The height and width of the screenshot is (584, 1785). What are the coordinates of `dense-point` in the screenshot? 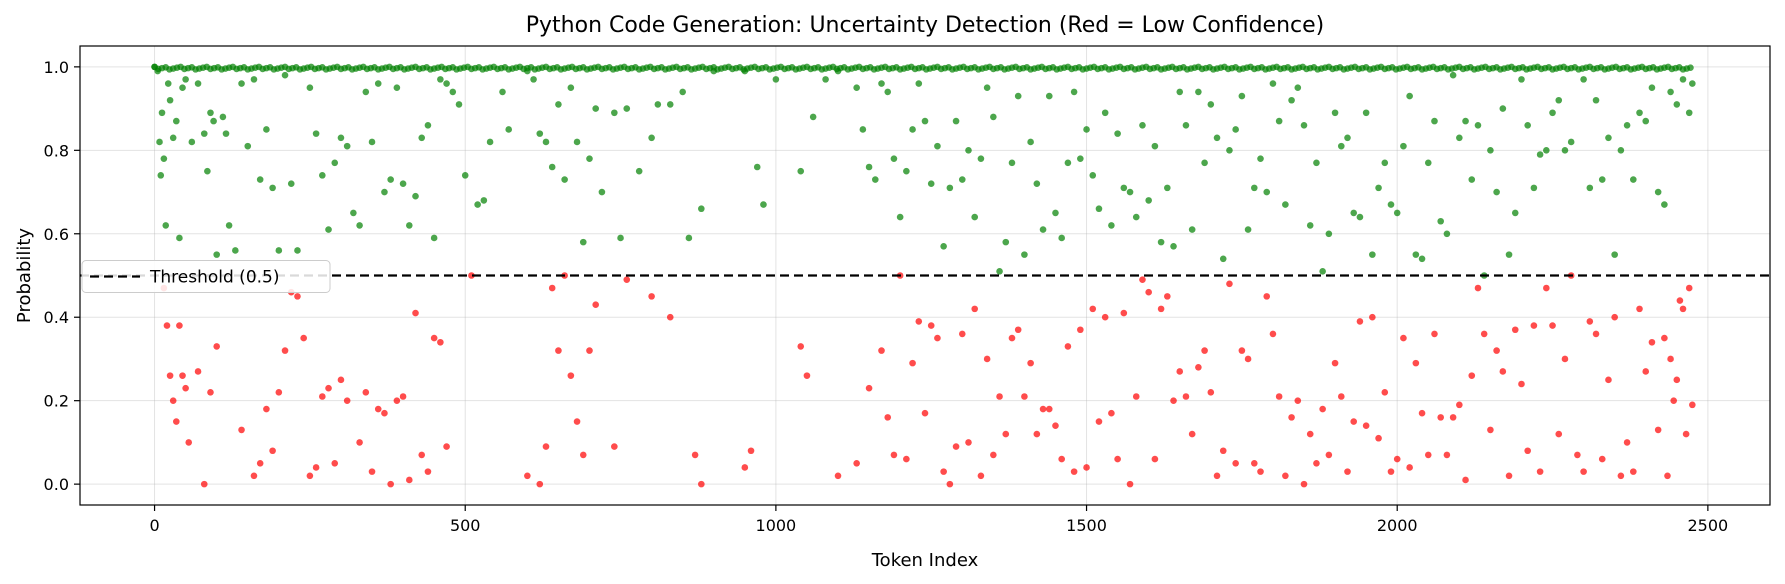 It's located at (1690, 67).